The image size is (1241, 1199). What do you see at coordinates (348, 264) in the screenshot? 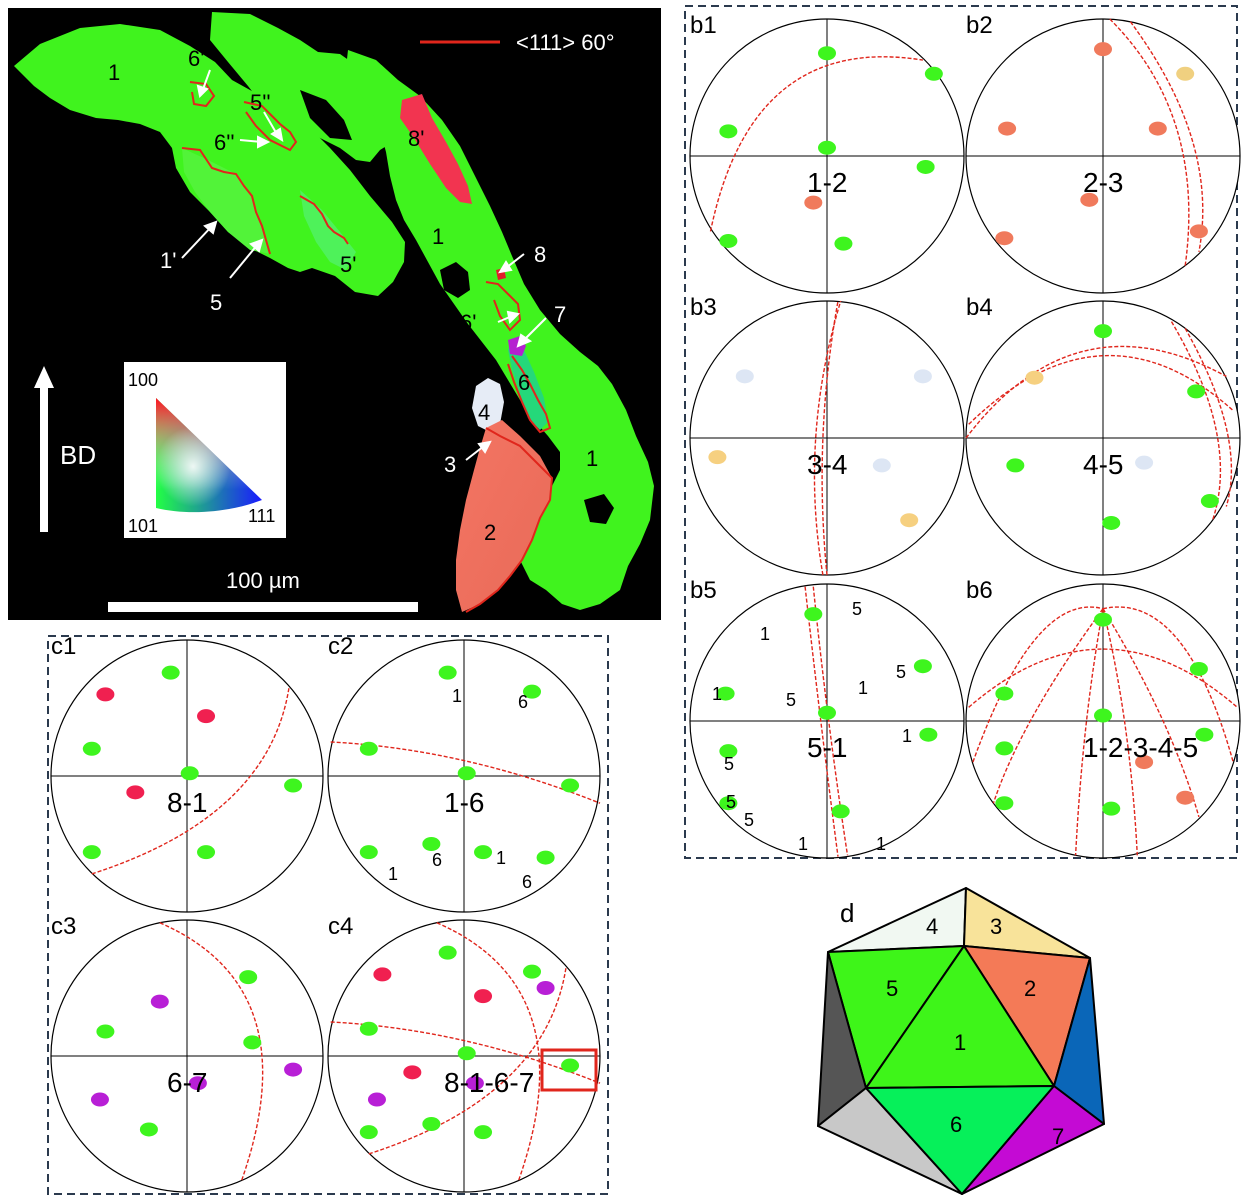
I see `grain-label: 5'` at bounding box center [348, 264].